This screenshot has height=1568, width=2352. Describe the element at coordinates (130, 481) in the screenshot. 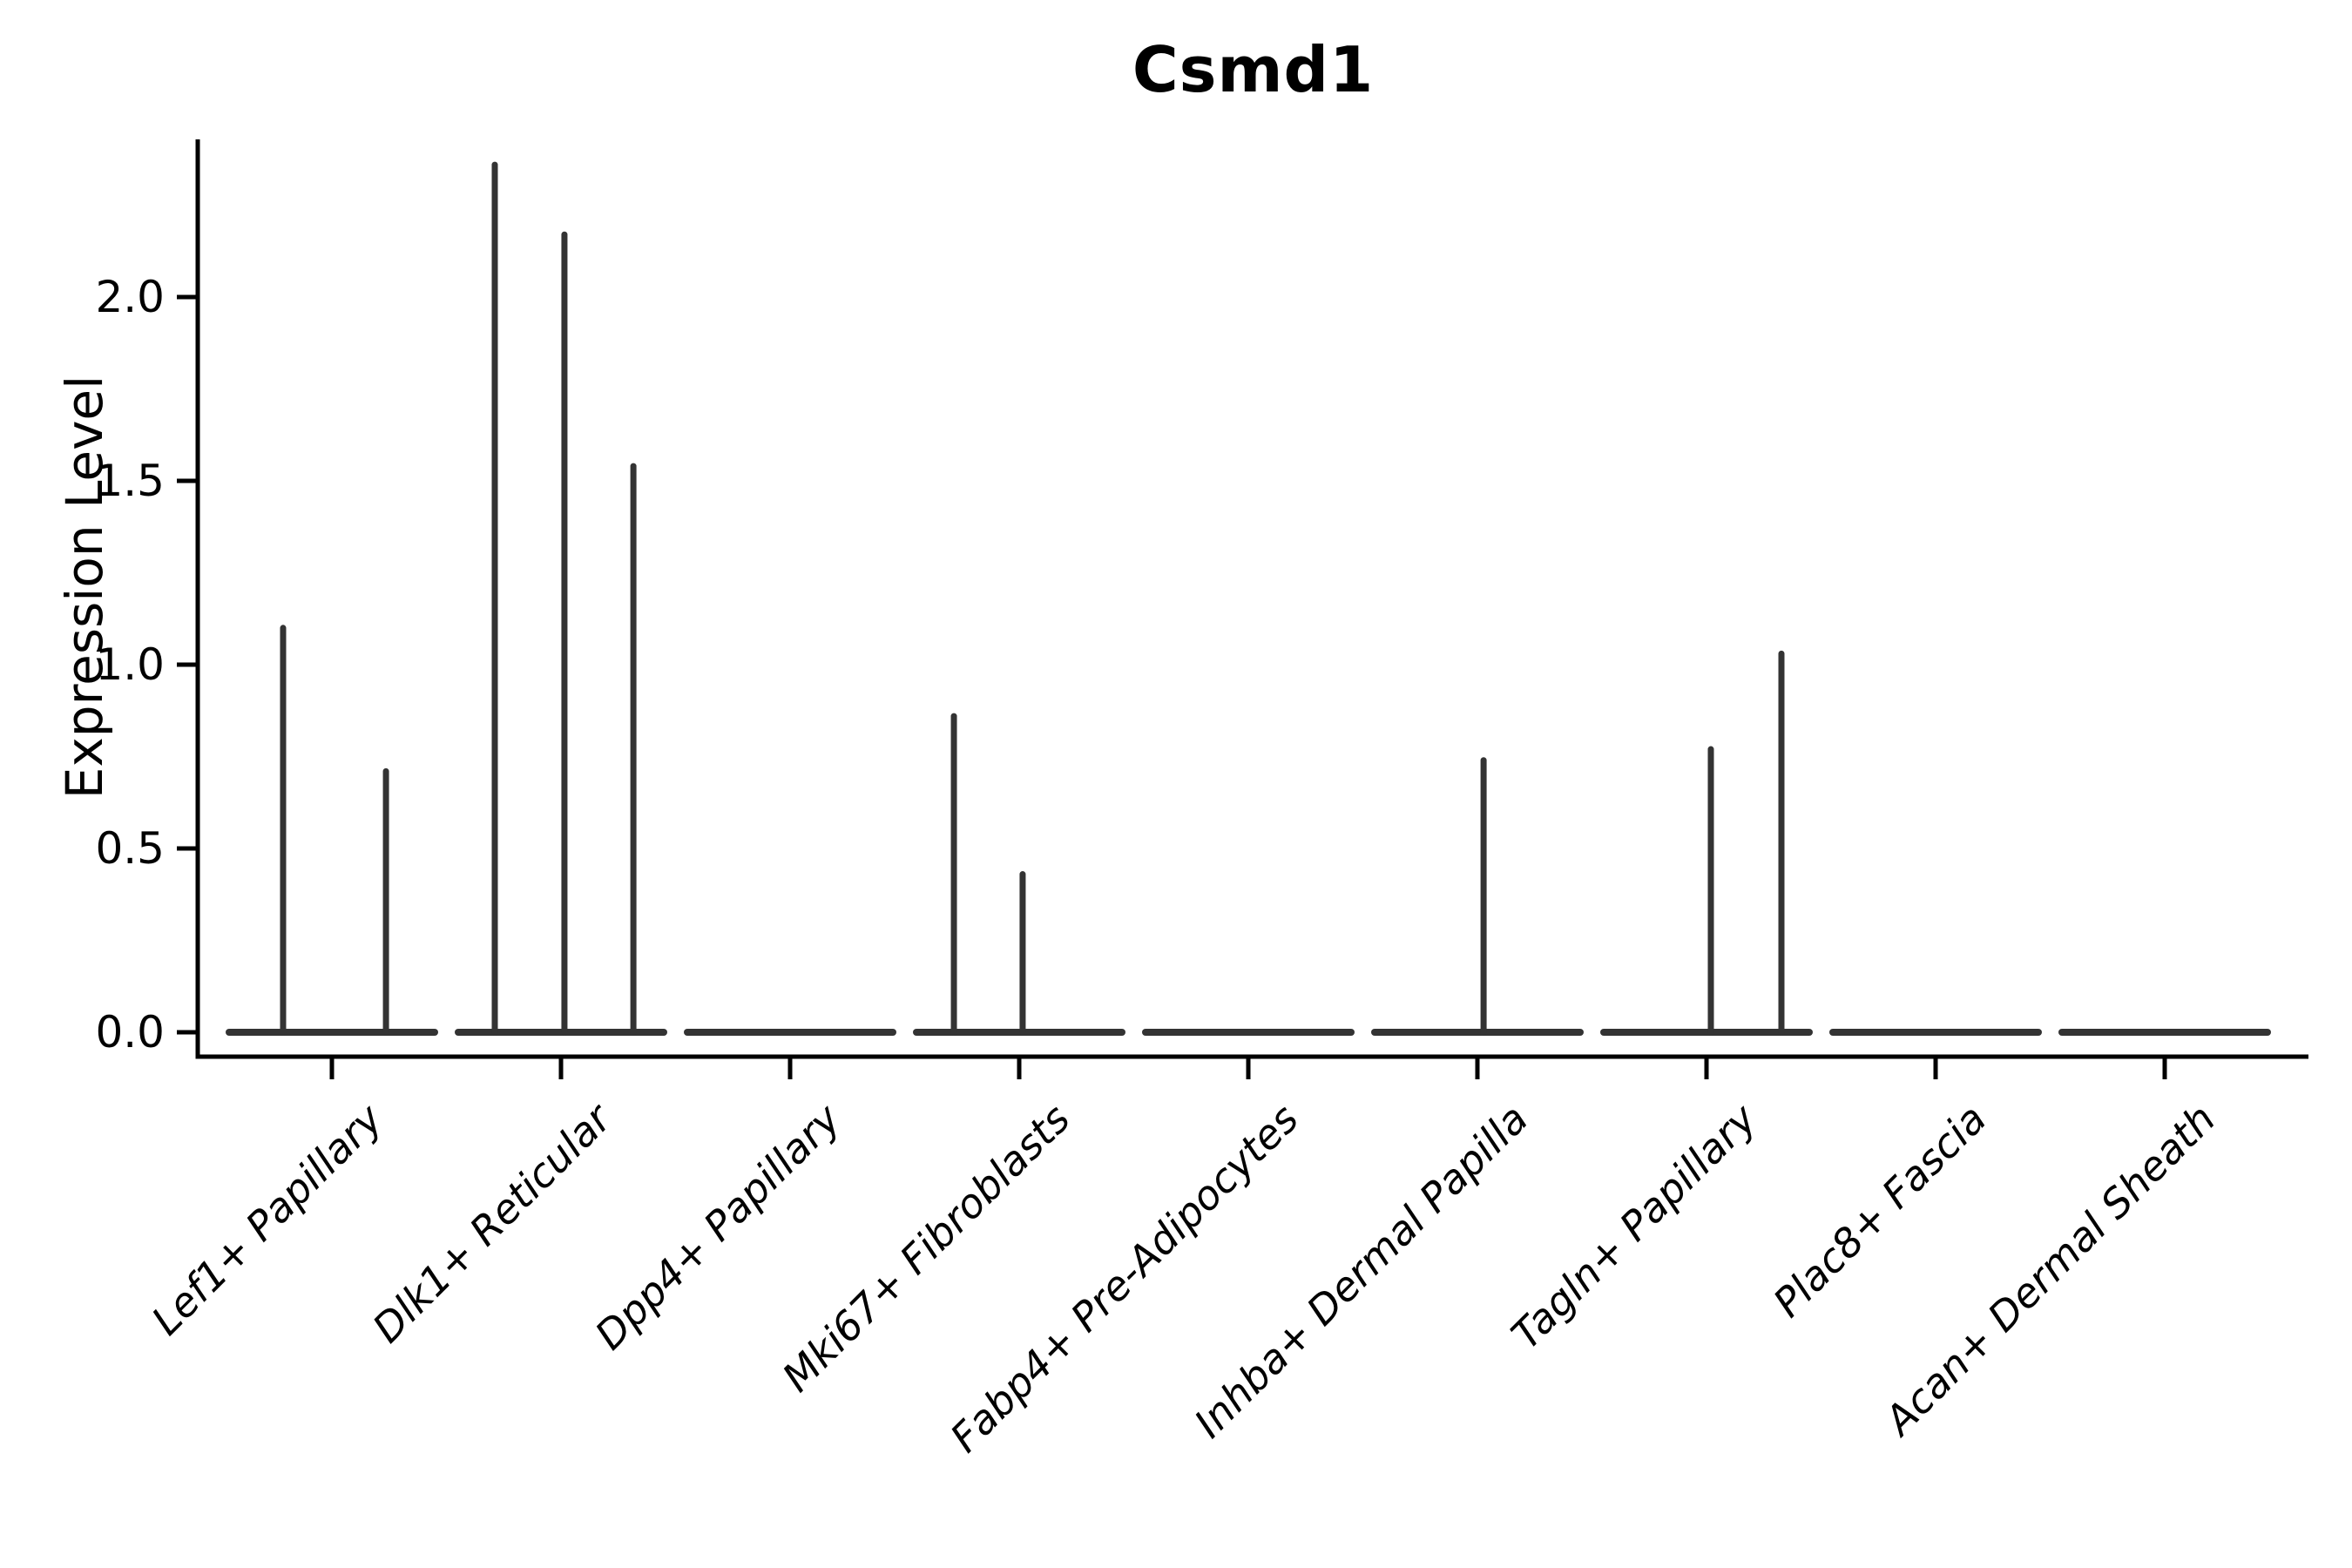

I see `y-tick-label: 1.5` at that location.